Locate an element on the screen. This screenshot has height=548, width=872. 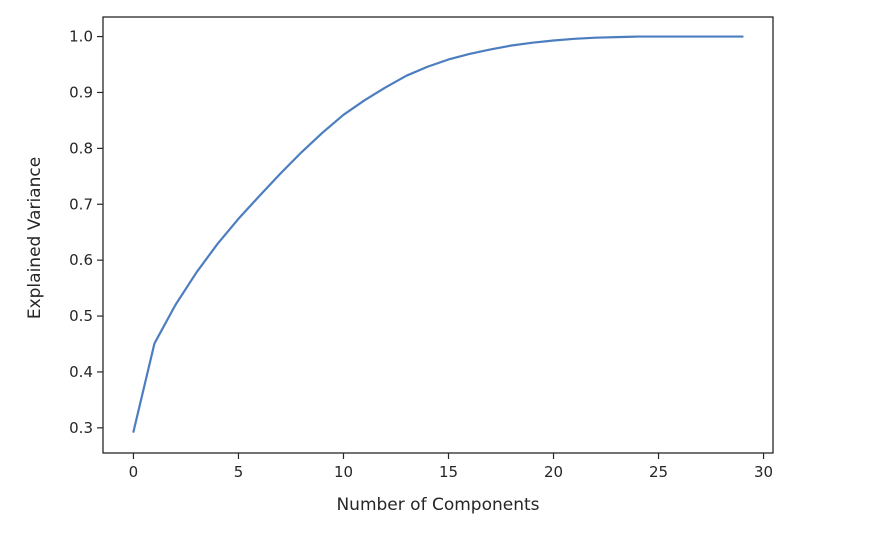
x-tick-label: 0 is located at coordinates (134, 472).